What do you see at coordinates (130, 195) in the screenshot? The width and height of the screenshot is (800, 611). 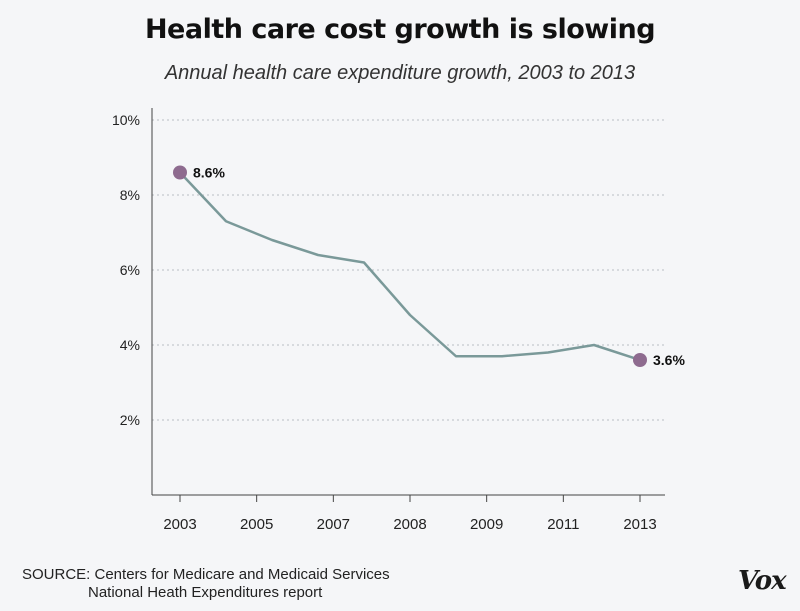 I see `y-tick-label: 8%` at bounding box center [130, 195].